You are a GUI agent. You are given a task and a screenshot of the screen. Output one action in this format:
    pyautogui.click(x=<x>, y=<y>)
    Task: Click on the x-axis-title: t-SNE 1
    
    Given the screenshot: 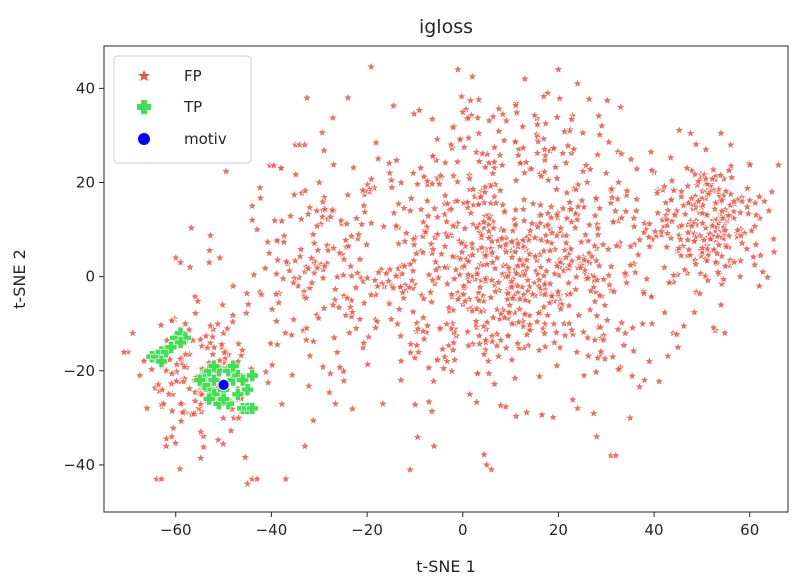 What is the action you would take?
    pyautogui.click(x=446, y=566)
    